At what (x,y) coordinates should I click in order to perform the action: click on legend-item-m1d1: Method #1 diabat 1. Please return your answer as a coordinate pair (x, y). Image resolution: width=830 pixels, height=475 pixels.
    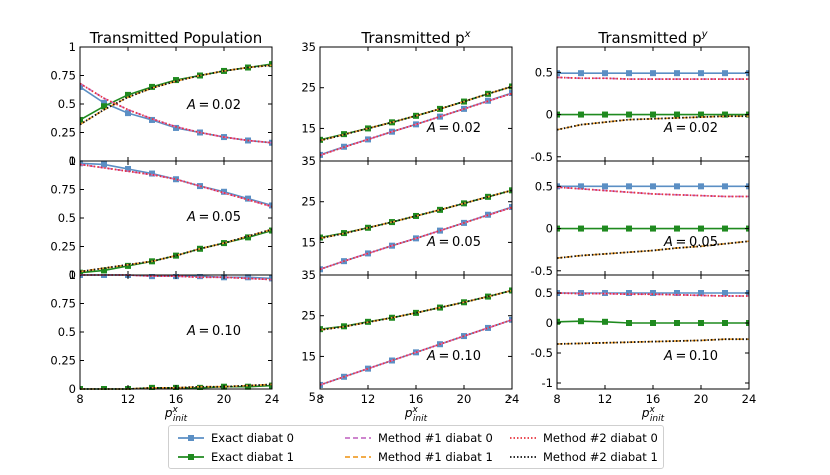
    Looking at the image, I should click on (418, 457).